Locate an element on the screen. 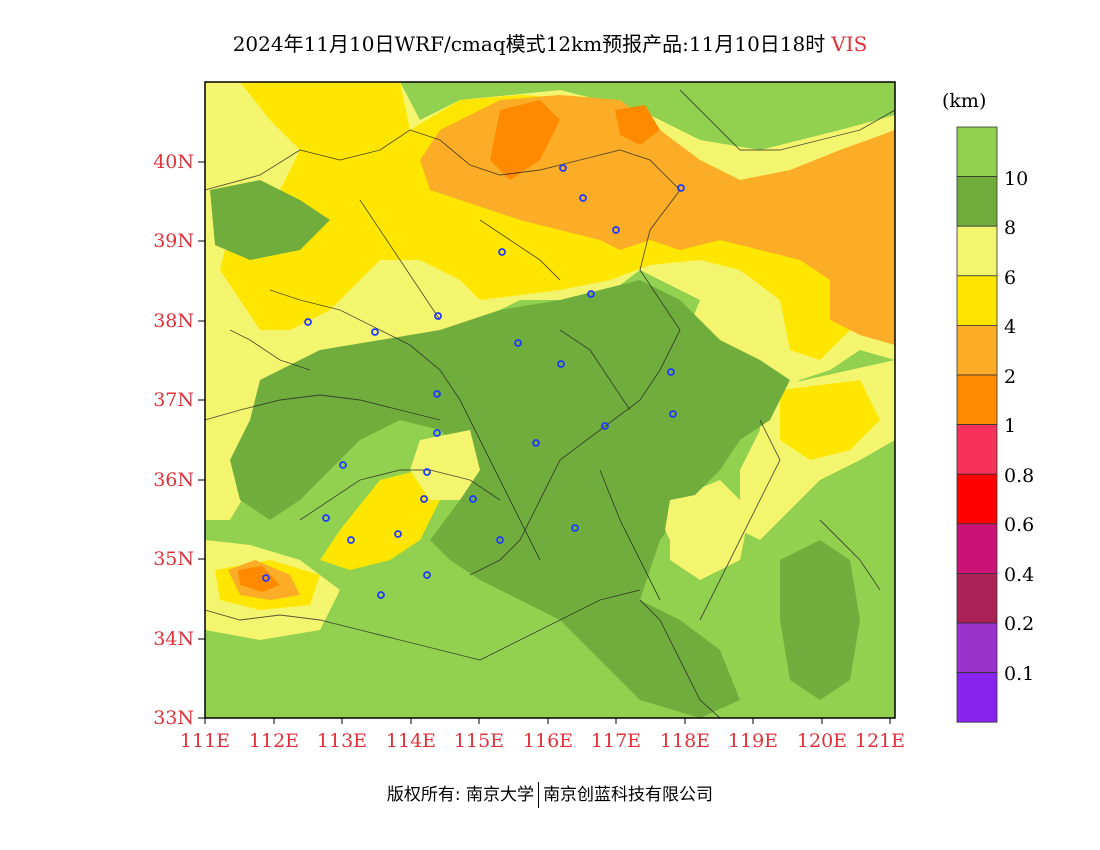 The image size is (1100, 850). title-main: 2024年11月10日WRF/cmaq模式12km预报产品:11月10日18时 is located at coordinates (529, 44).